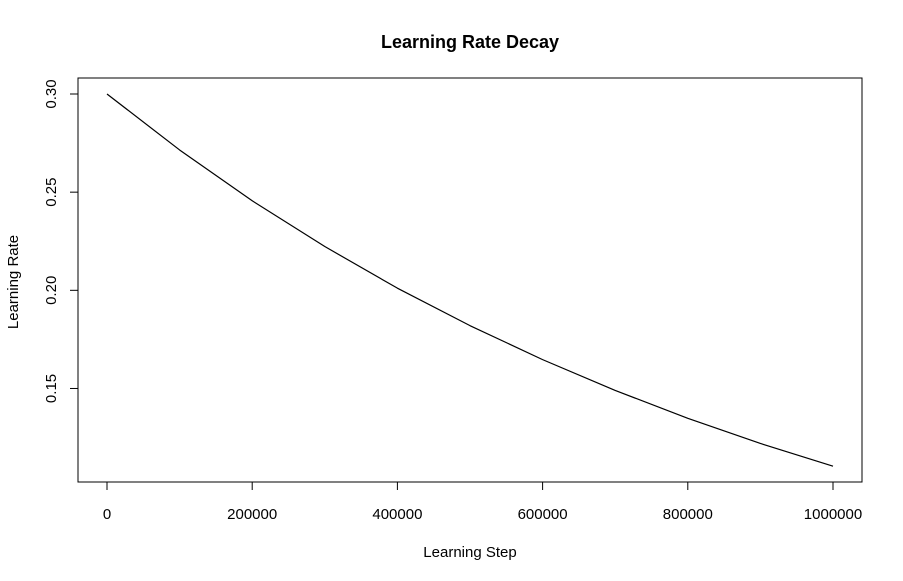  What do you see at coordinates (51, 93) in the screenshot?
I see `y-tick-label: 0.30` at bounding box center [51, 93].